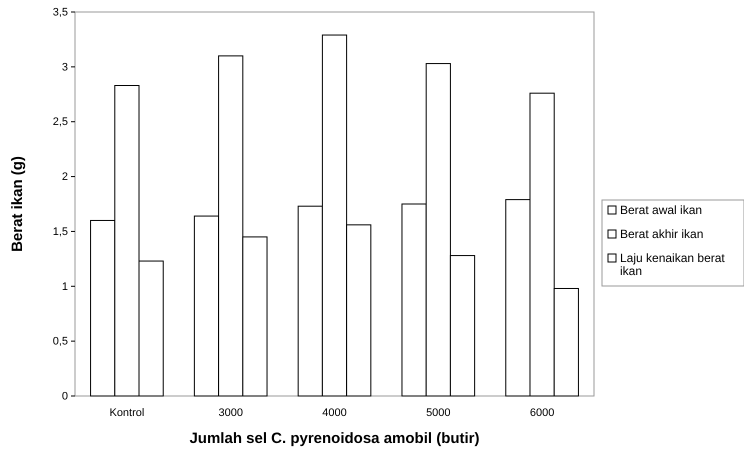 Image resolution: width=744 pixels, height=449 pixels. Describe the element at coordinates (334, 438) in the screenshot. I see `x-axis-title: Jumlah sel C. pyrenoidosa amobil (butir)` at that location.